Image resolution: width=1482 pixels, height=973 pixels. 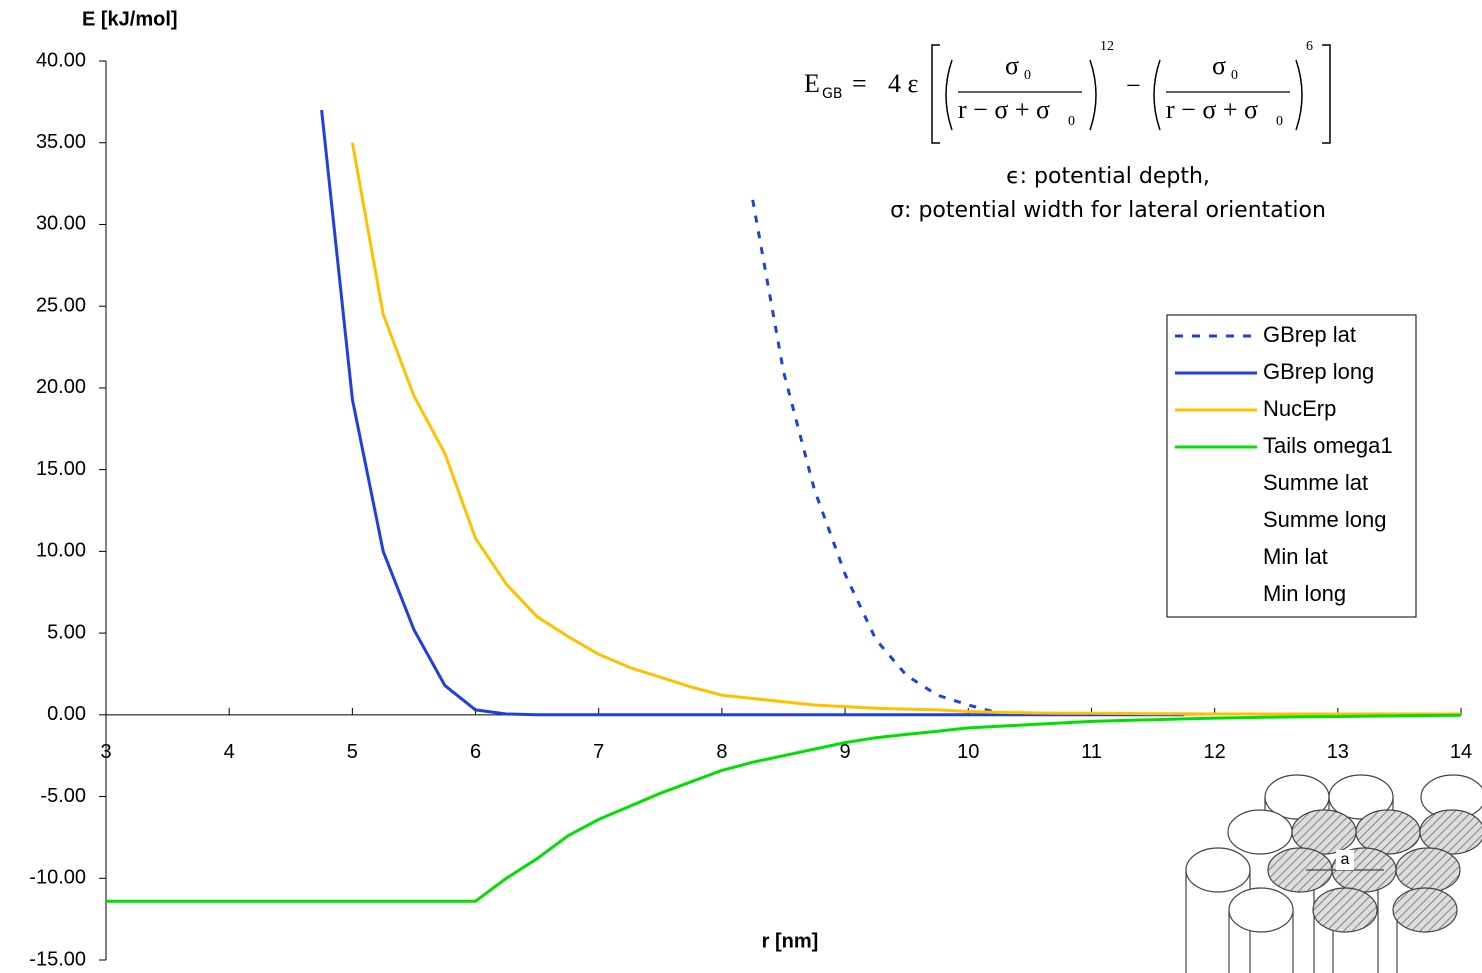 What do you see at coordinates (1309, 334) in the screenshot?
I see `legend-label: GBrep lat` at bounding box center [1309, 334].